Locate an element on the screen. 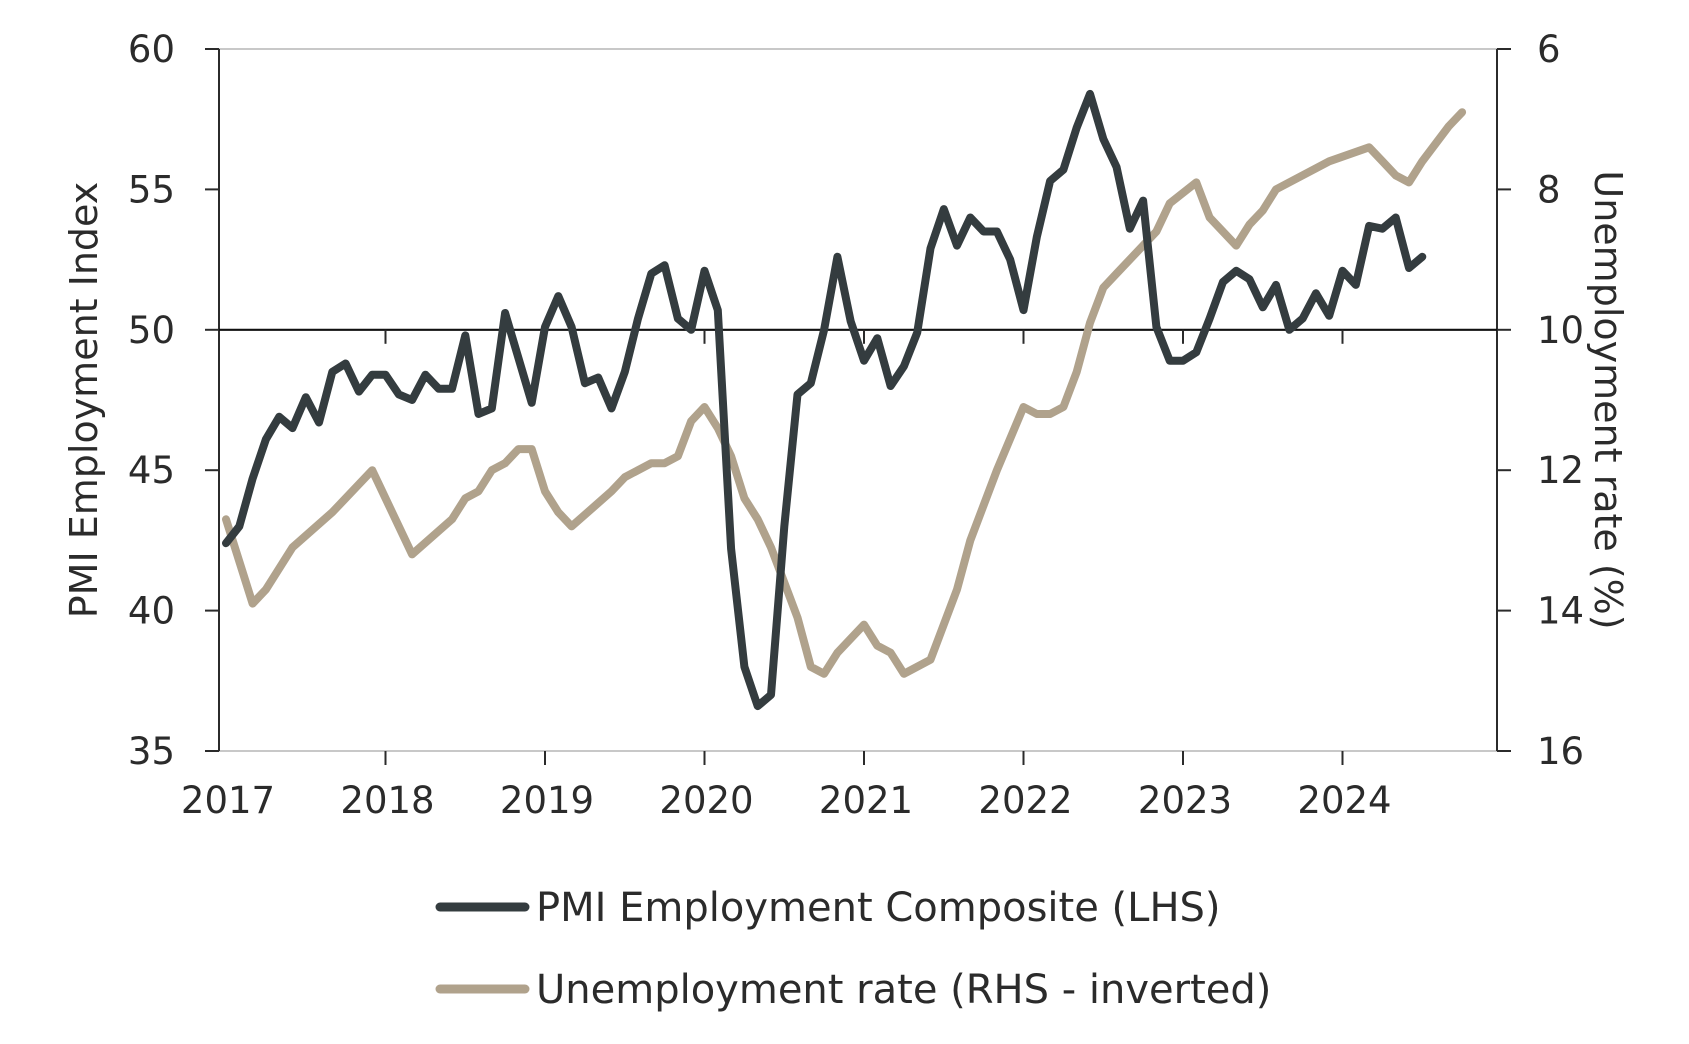 This screenshot has width=1689, height=1044. y-left-tick-label: 35 is located at coordinates (151, 751).